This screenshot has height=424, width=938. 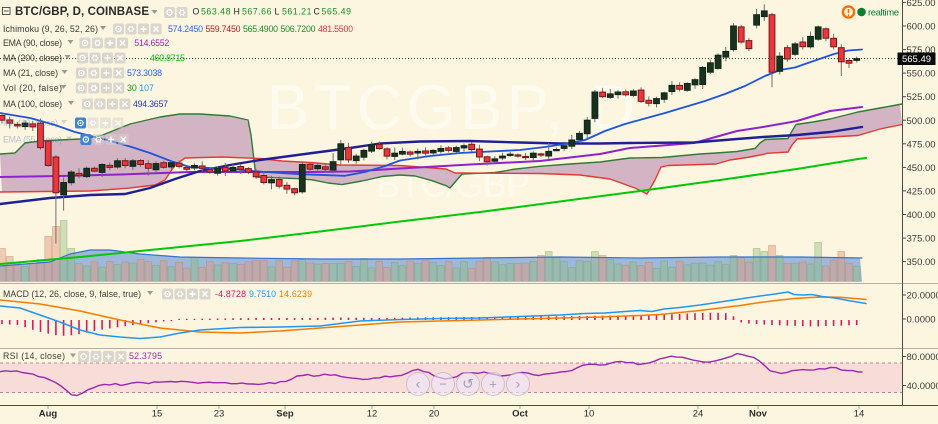 I want to click on svg-text: 20, so click(x=434, y=414).